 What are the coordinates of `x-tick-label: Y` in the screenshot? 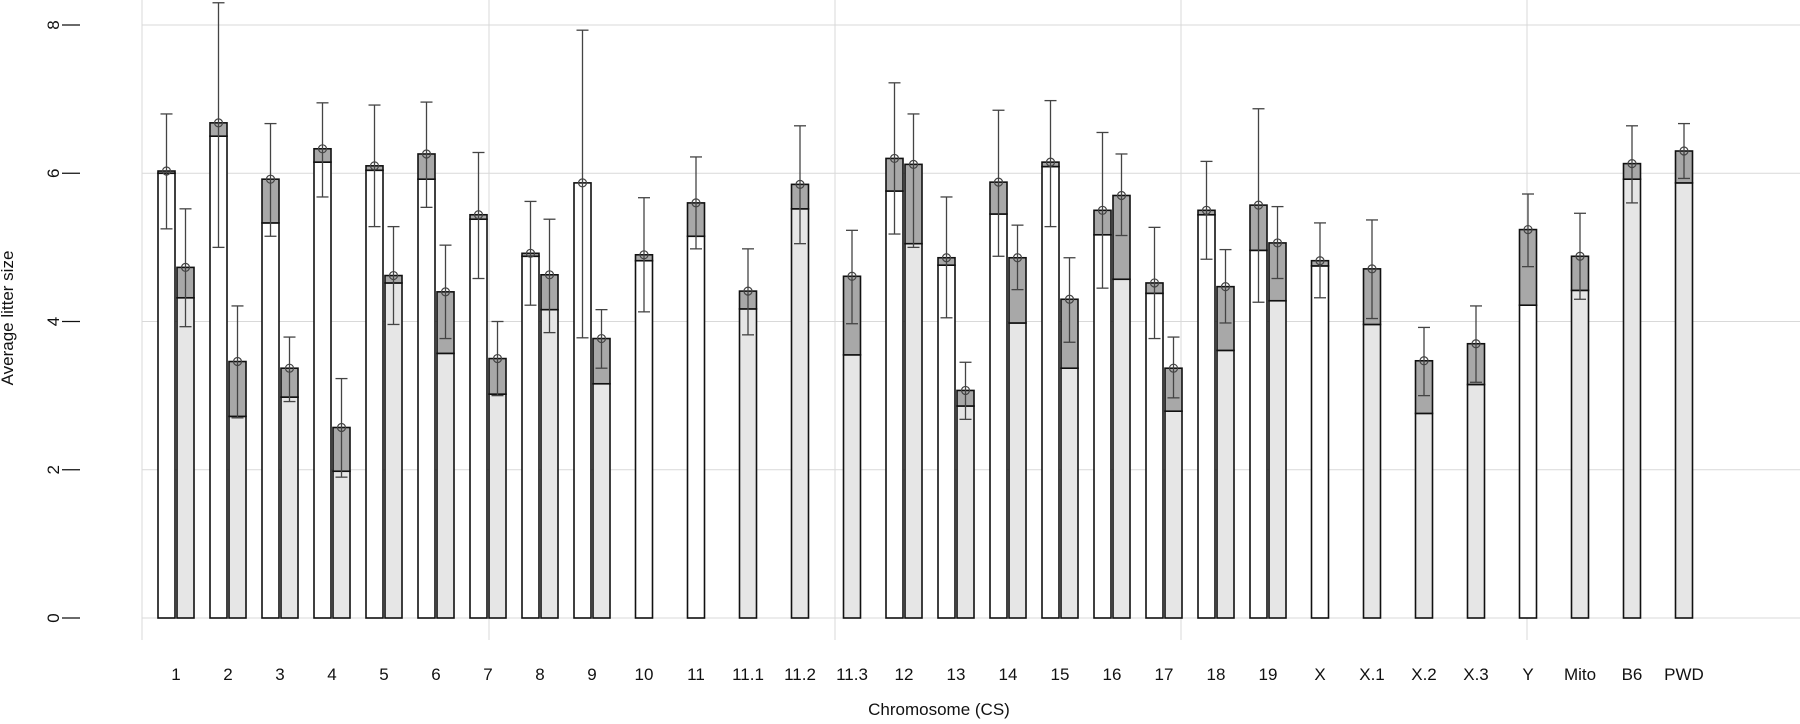 It's located at (1527, 674).